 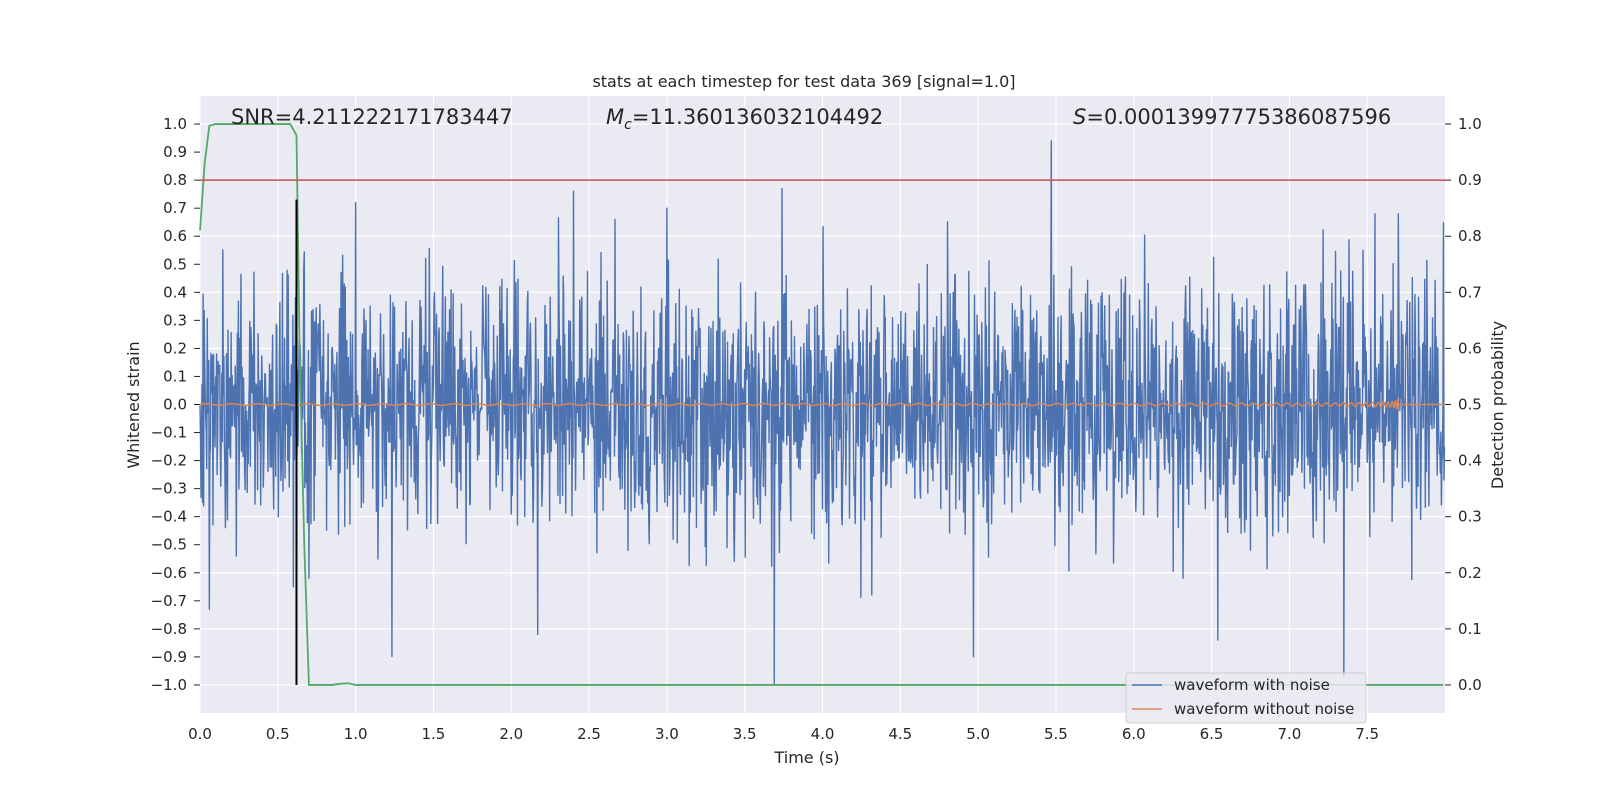 I want to click on x-tick-label: 2.0, so click(x=511, y=734).